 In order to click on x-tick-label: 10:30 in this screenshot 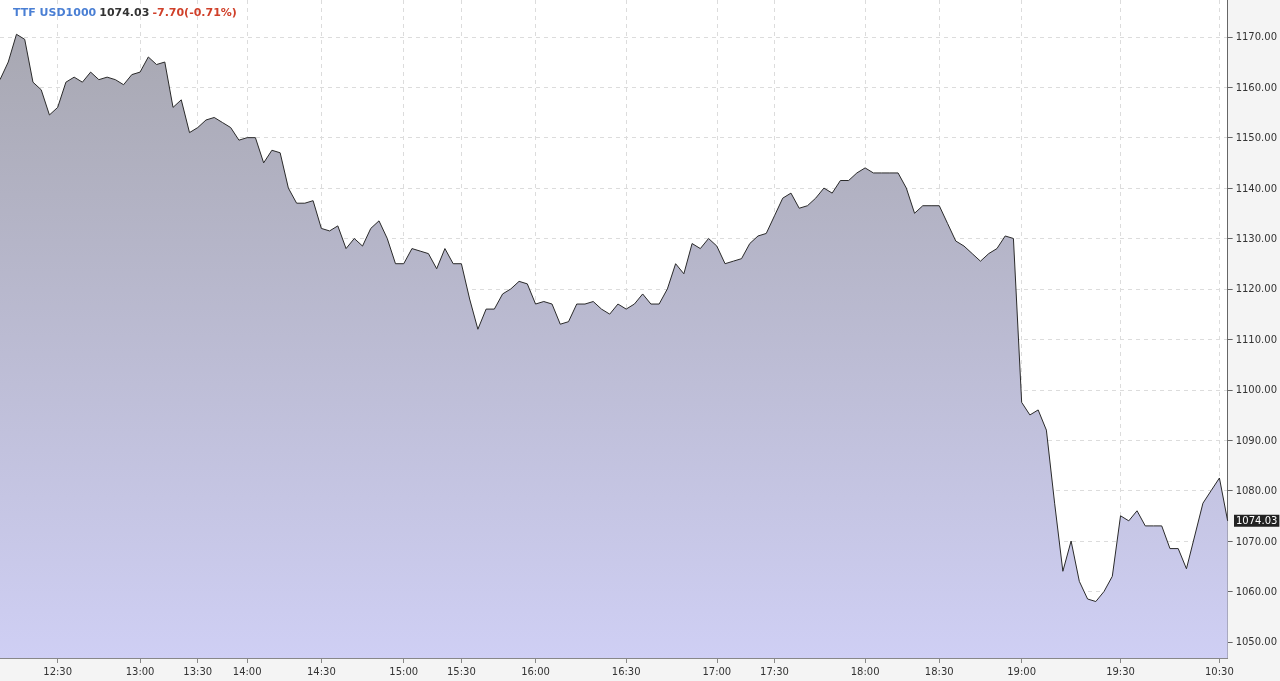, I will do `click(1219, 671)`.